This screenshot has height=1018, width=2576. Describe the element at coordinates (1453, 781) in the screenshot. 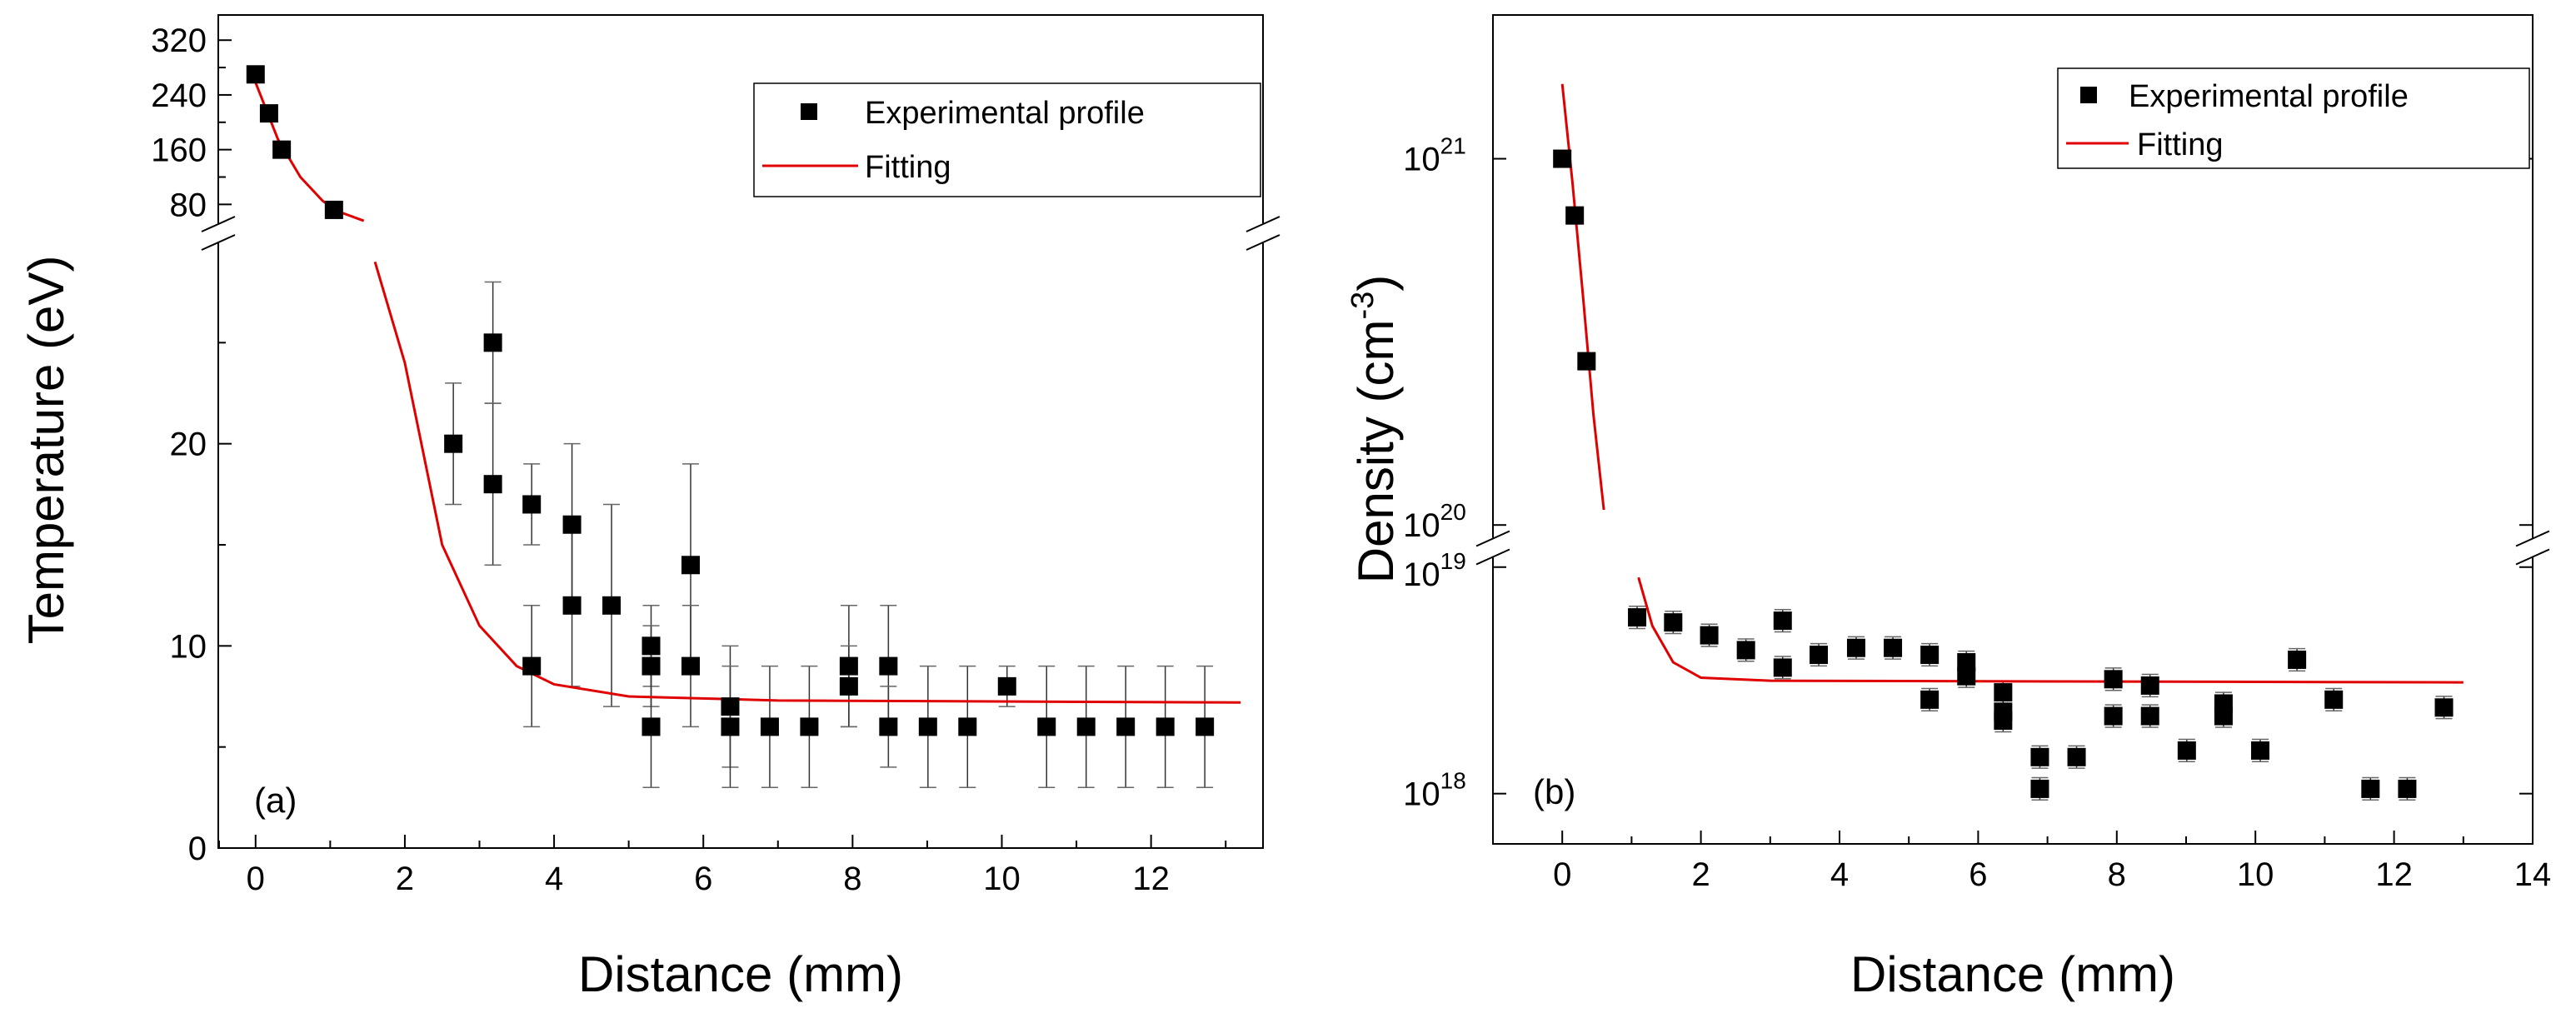

I see `y-tick-label-b-exp: 18` at that location.